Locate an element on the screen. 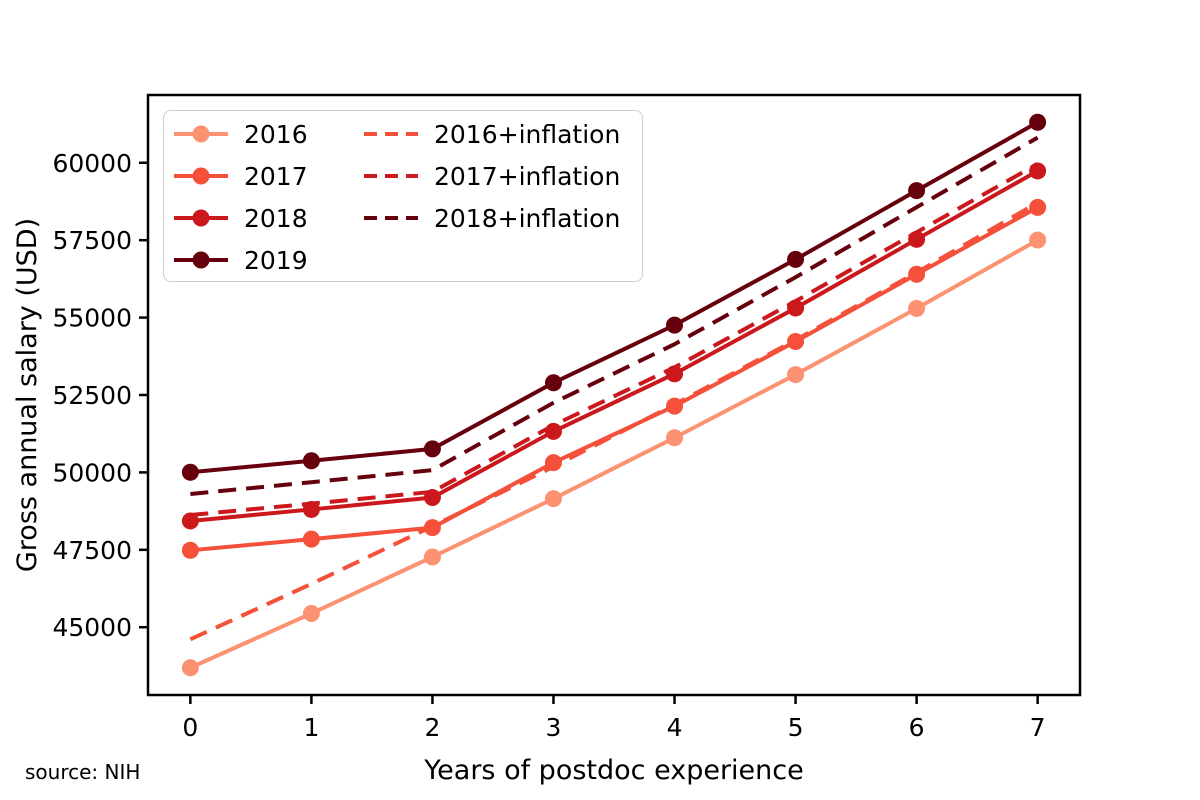 The image size is (1200, 800). y-tick-label: 55000 is located at coordinates (92, 318).